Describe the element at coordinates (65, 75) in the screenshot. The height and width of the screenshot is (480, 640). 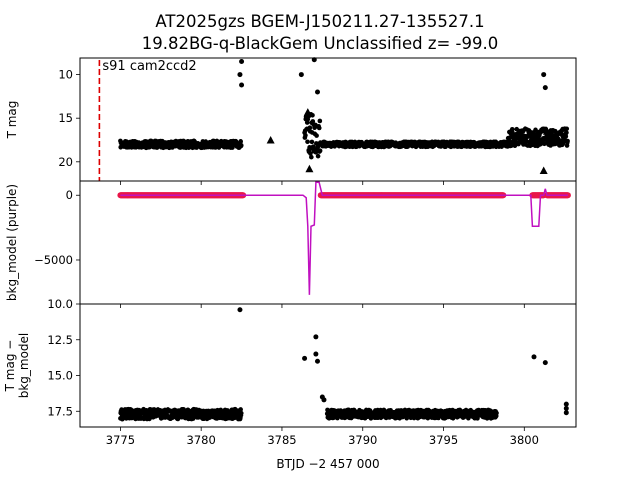
I see `y-tick-label: 10` at that location.